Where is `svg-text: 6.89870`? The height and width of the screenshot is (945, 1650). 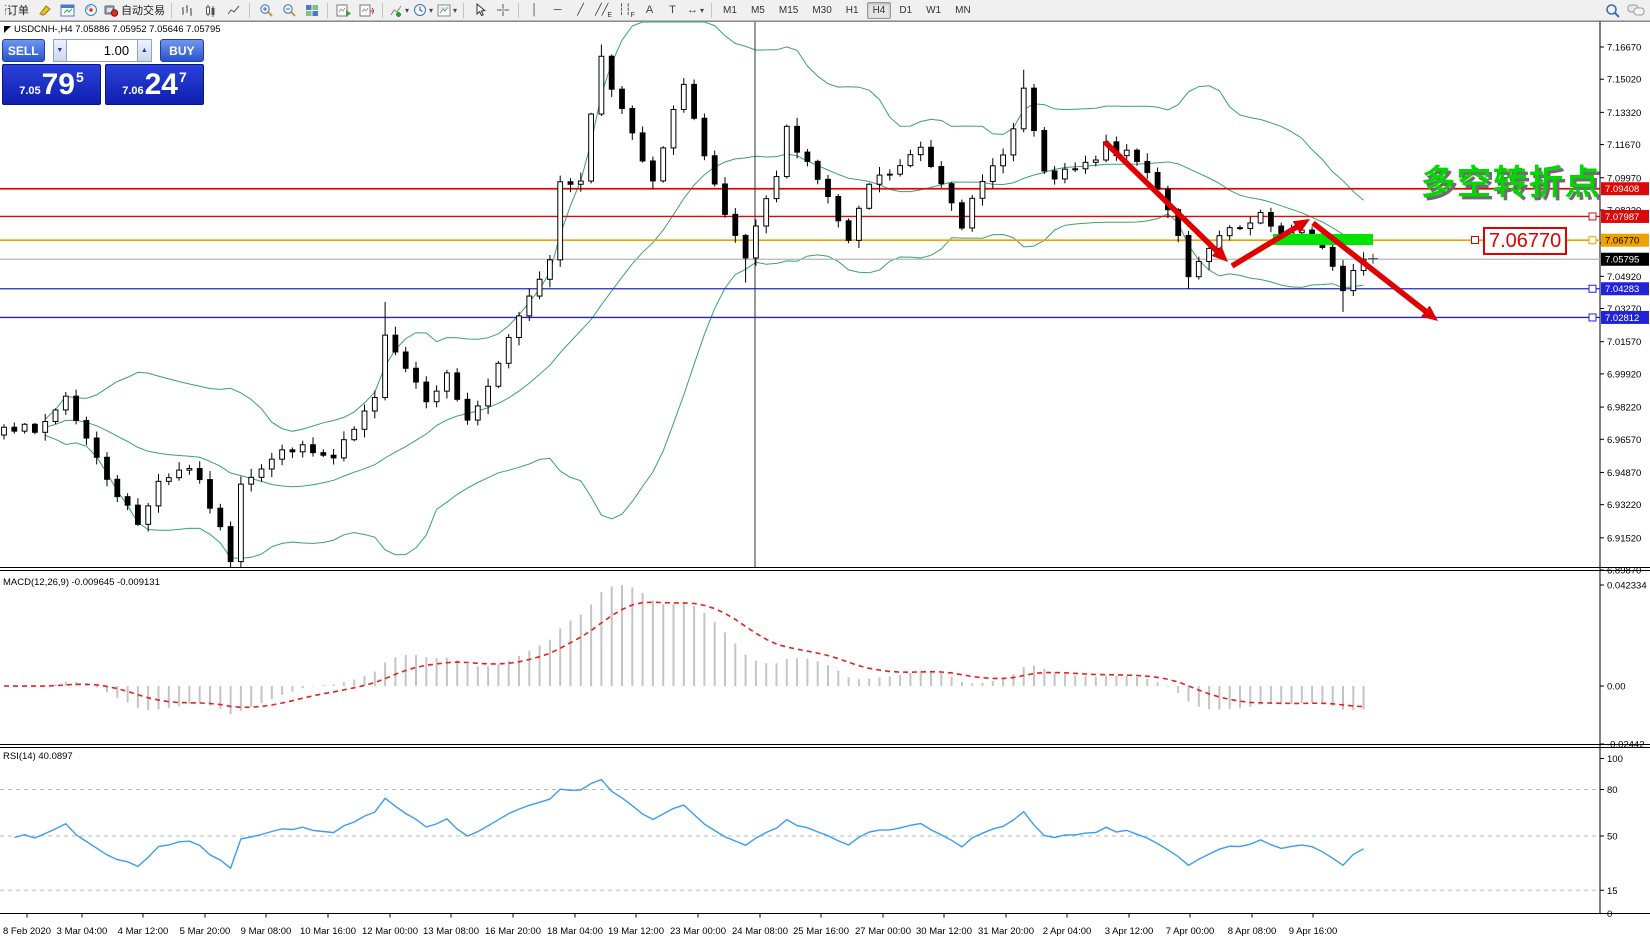
svg-text: 6.89870 is located at coordinates (1624, 571).